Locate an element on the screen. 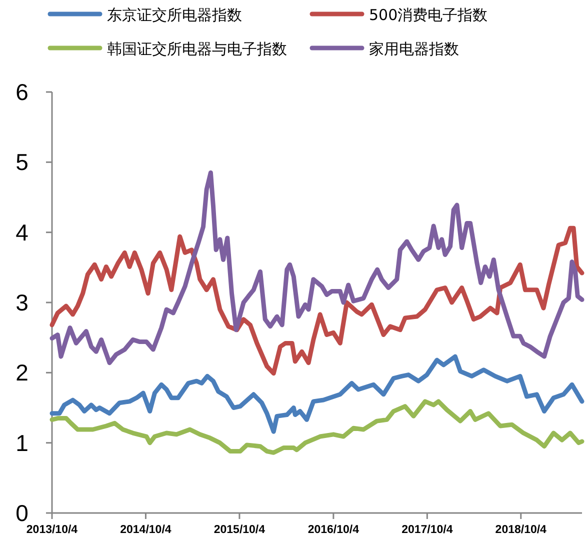  x-tick-label: 2018/10/4 is located at coordinates (521, 530).